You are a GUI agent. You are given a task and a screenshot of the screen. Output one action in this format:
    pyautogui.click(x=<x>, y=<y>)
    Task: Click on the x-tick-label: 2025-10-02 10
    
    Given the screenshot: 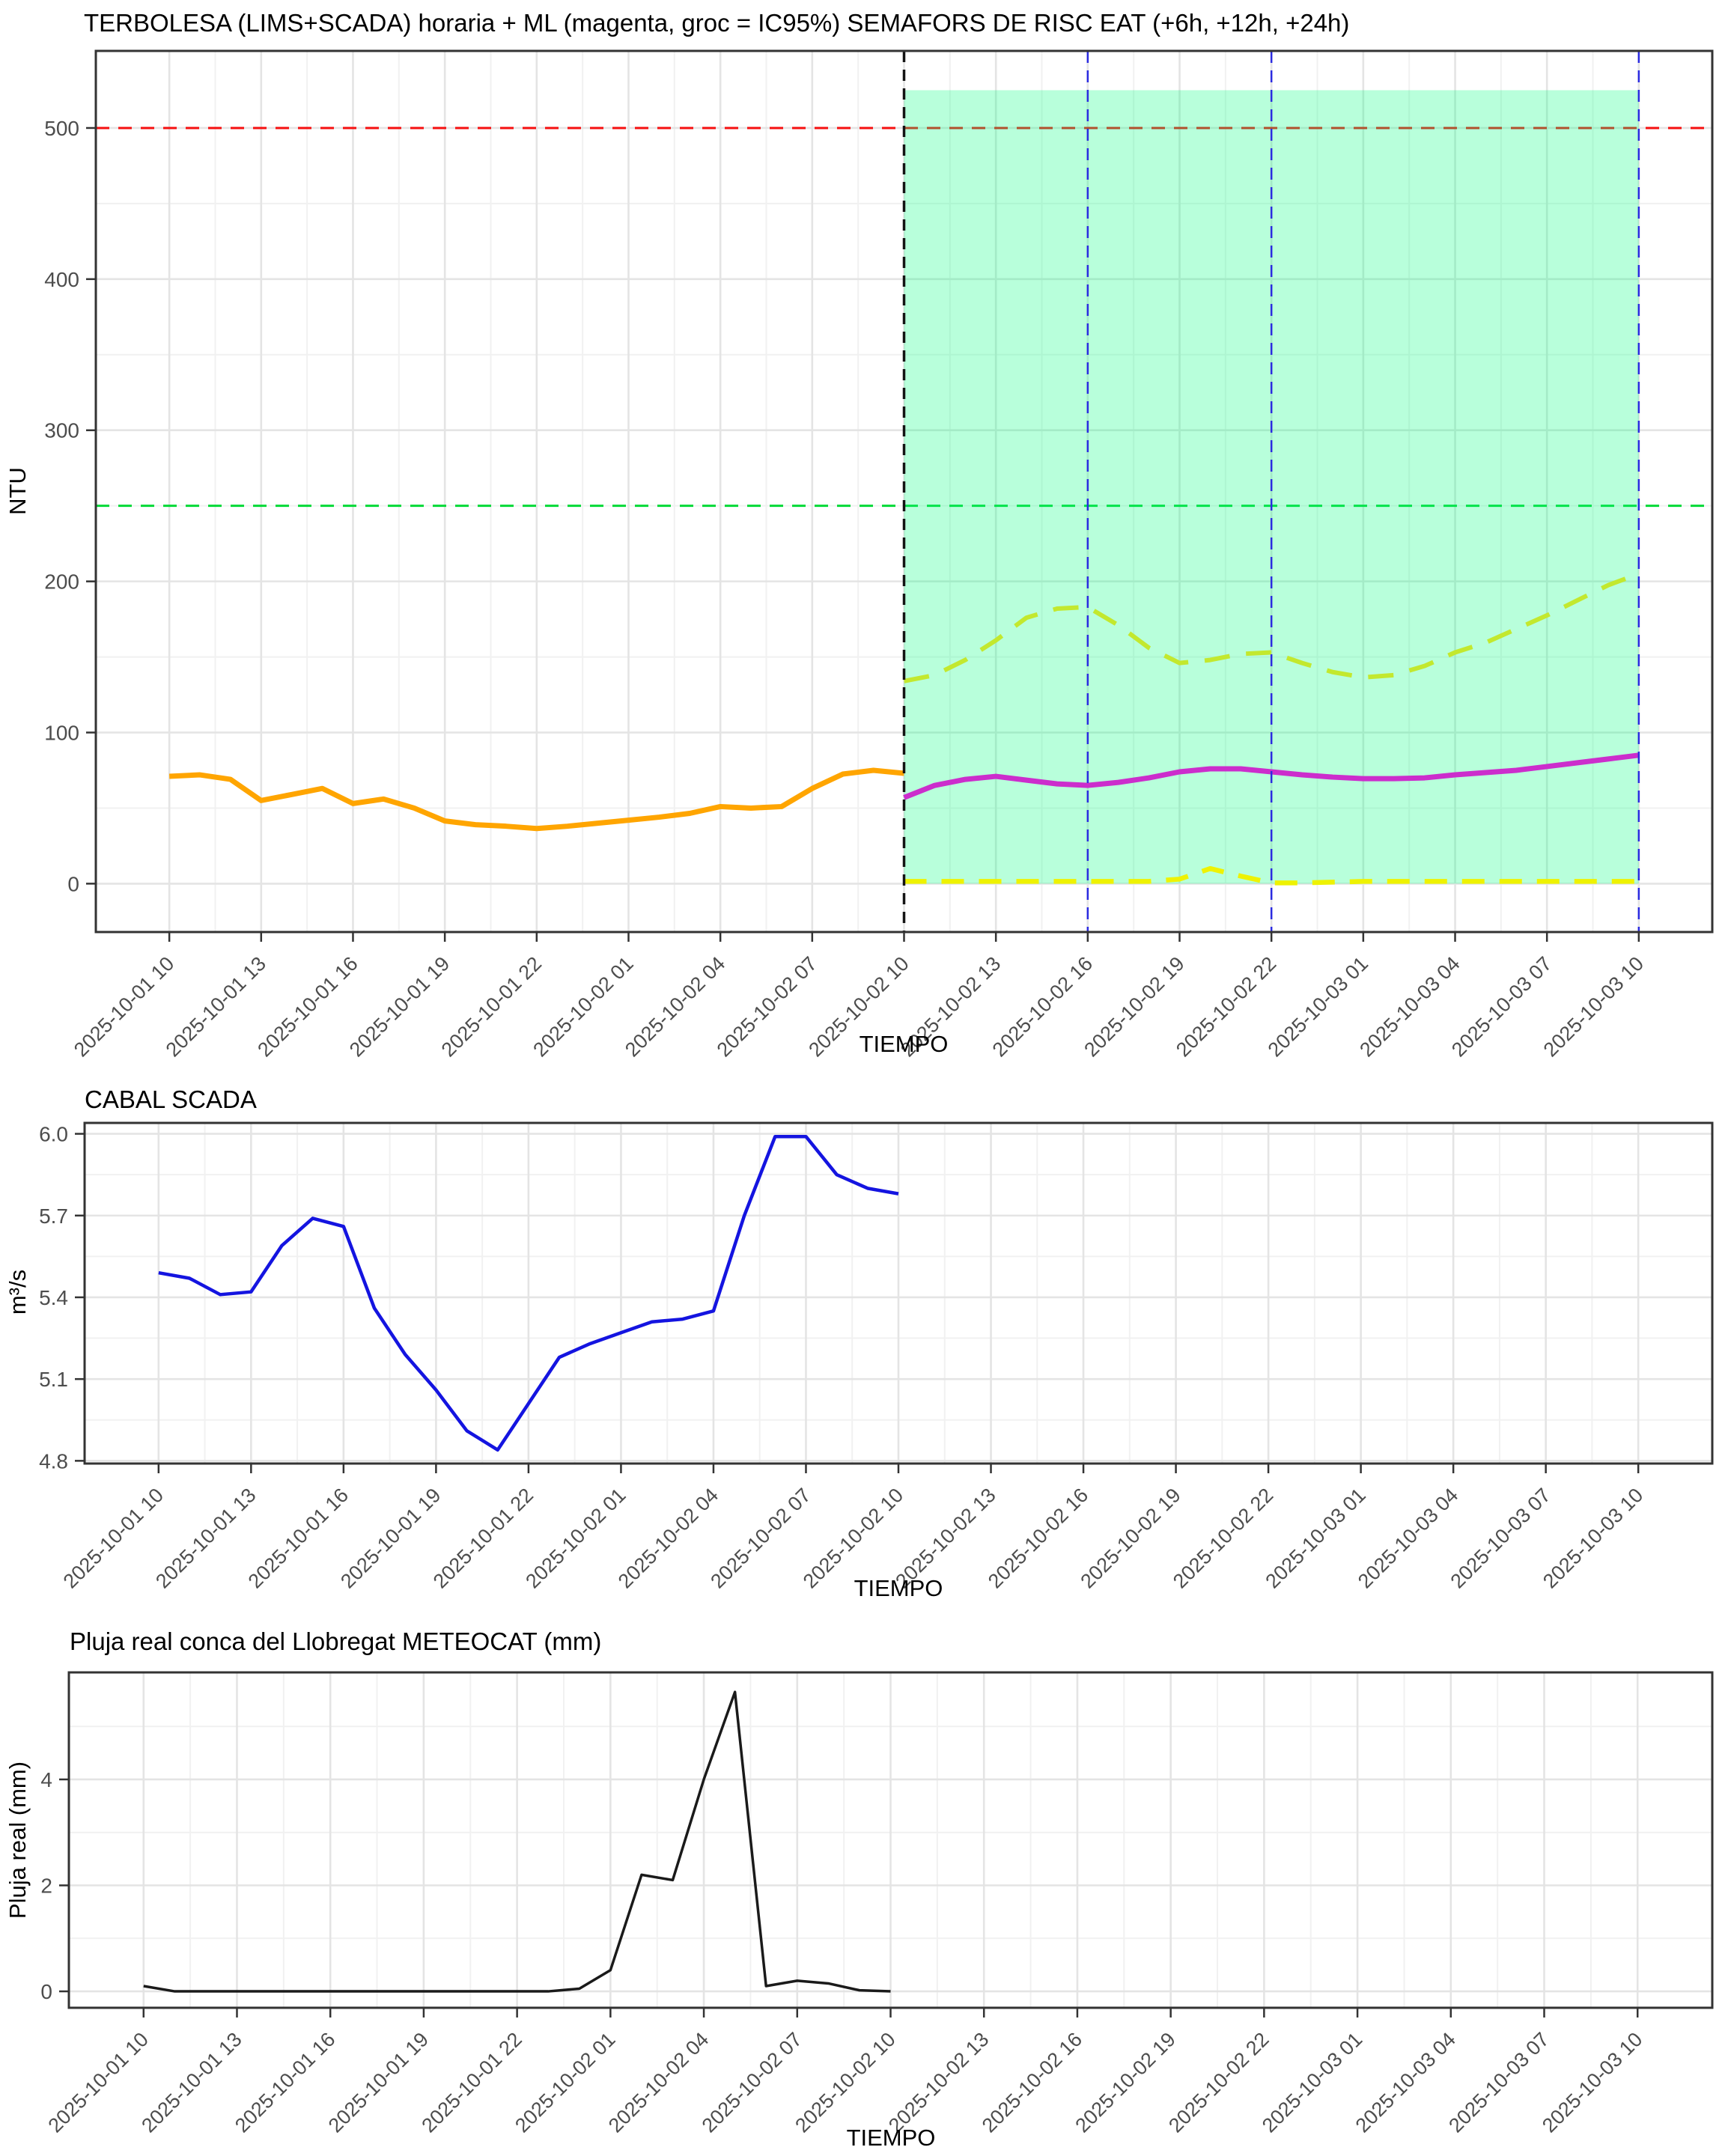 What is the action you would take?
    pyautogui.click(x=845, y=2082)
    